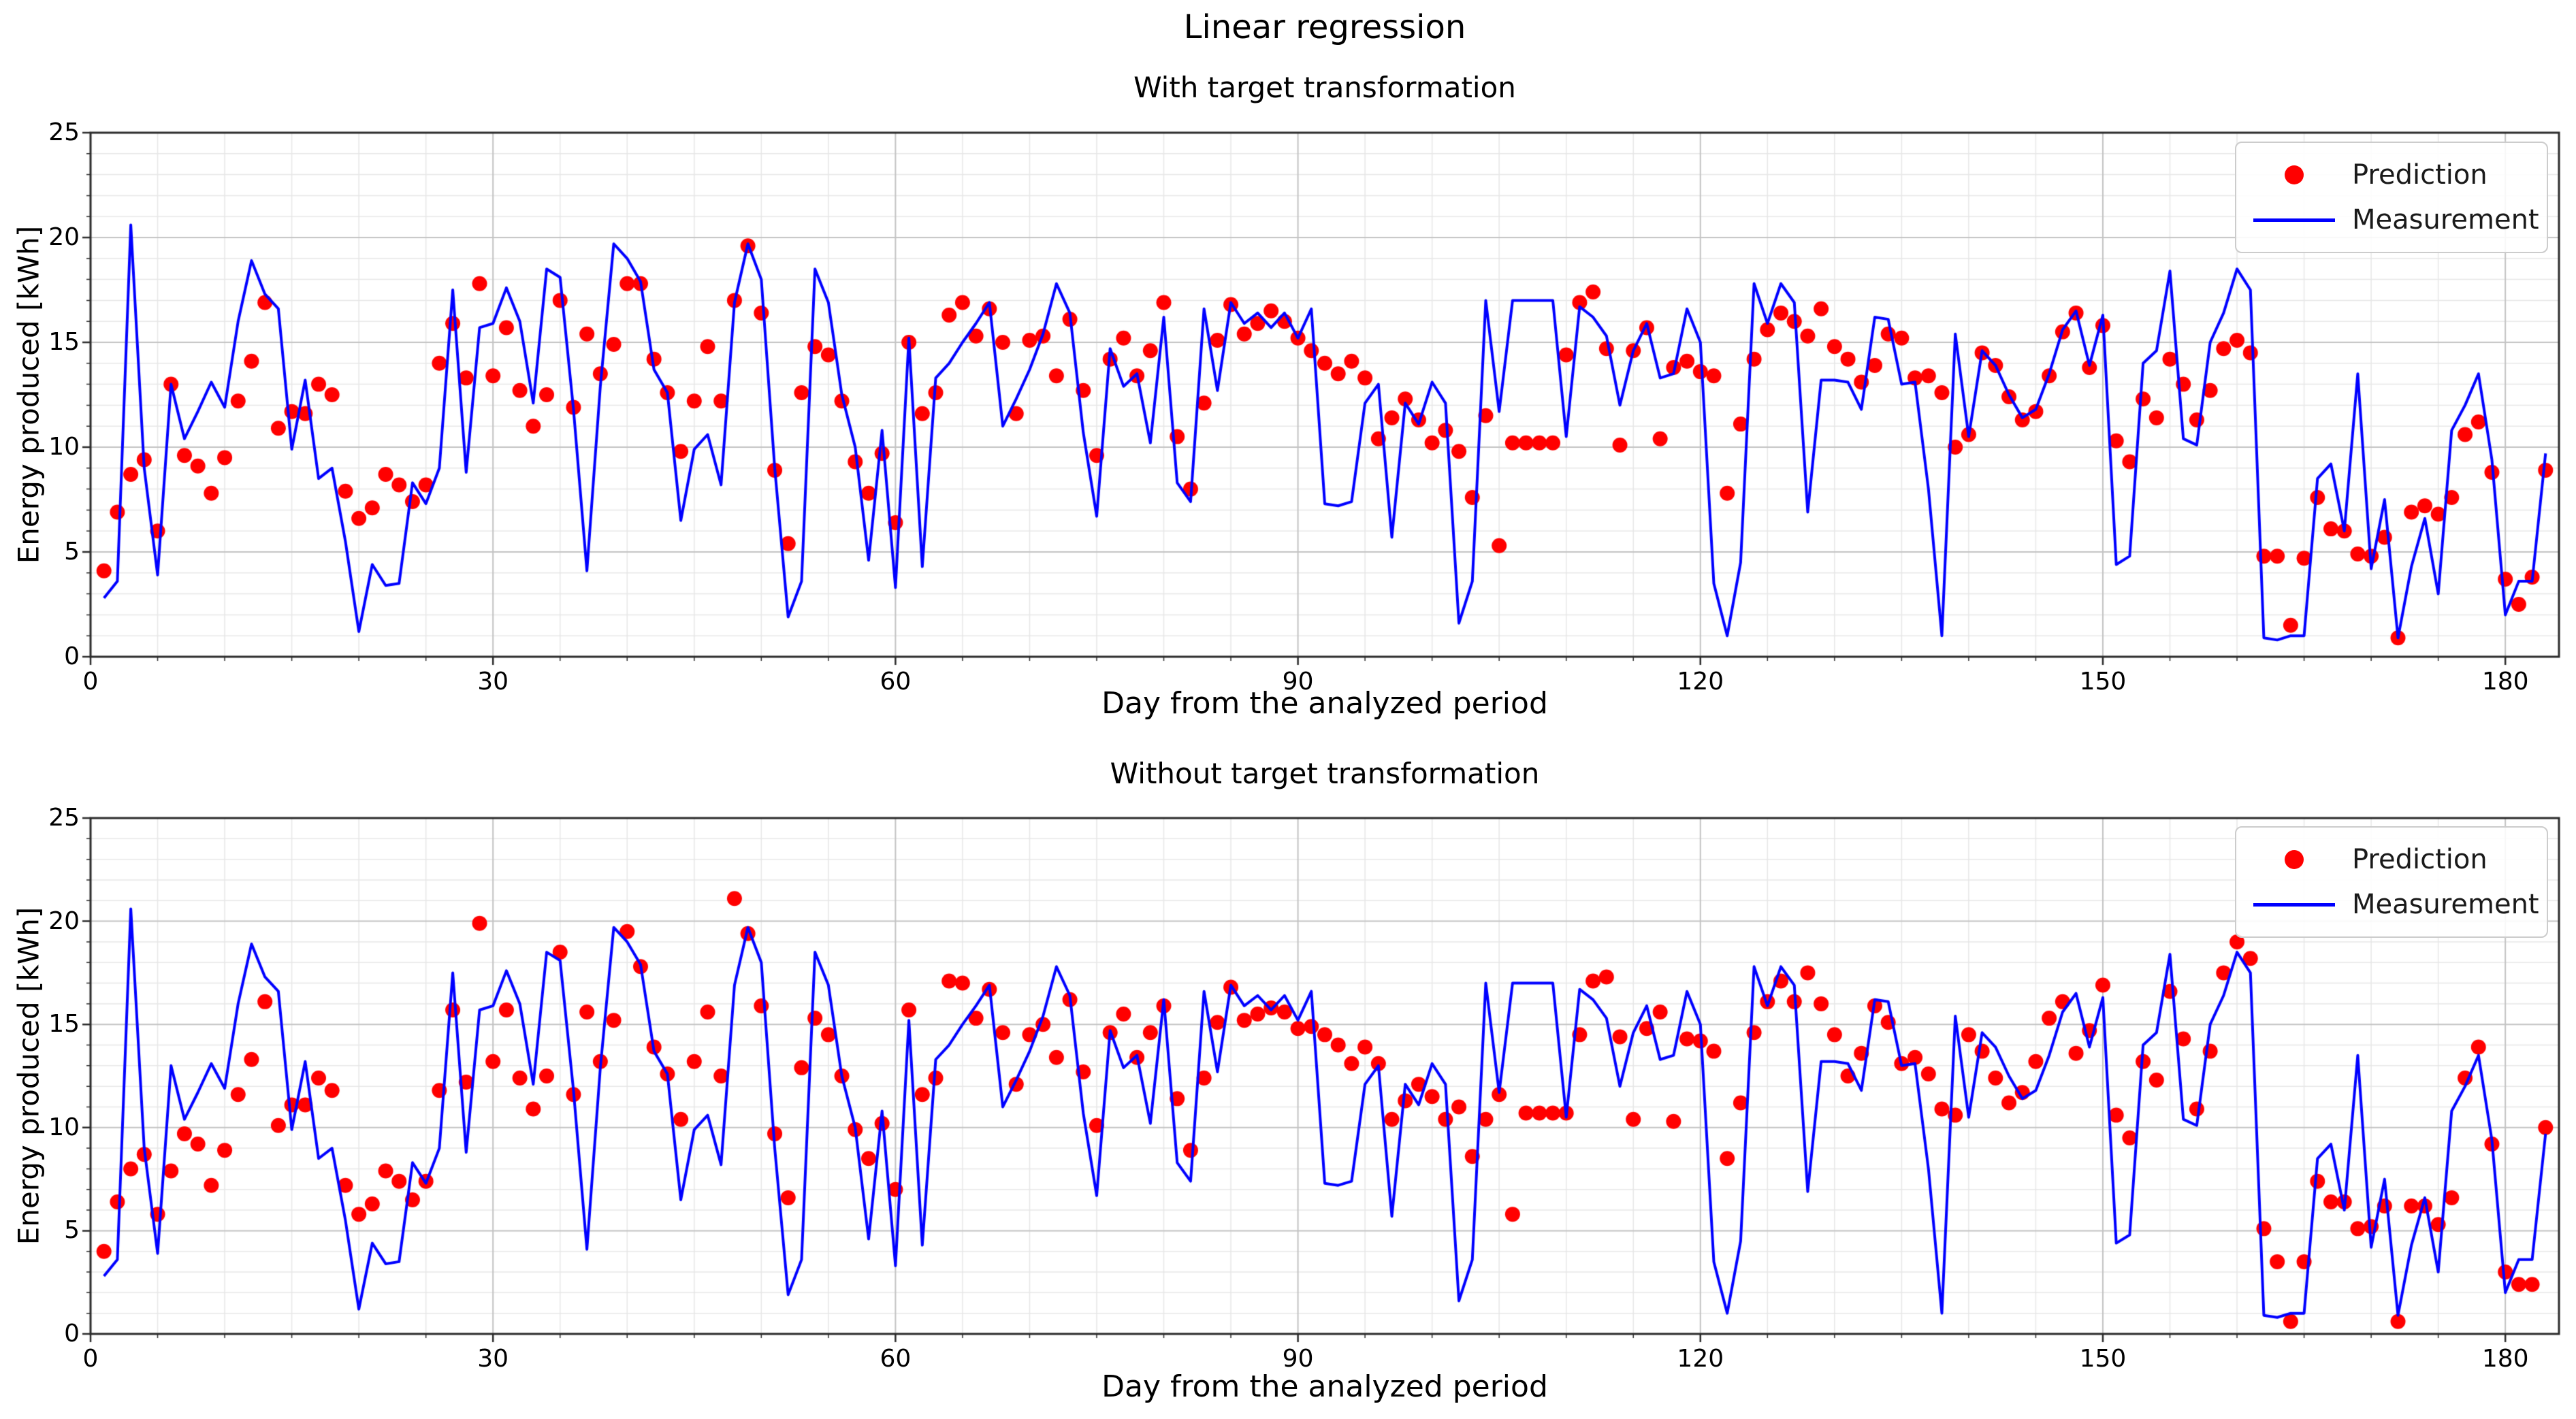 The height and width of the screenshot is (1419, 2576). What do you see at coordinates (1325, 1386) in the screenshot?
I see `subplot2-x-axis-label: Day from the analyzed period` at bounding box center [1325, 1386].